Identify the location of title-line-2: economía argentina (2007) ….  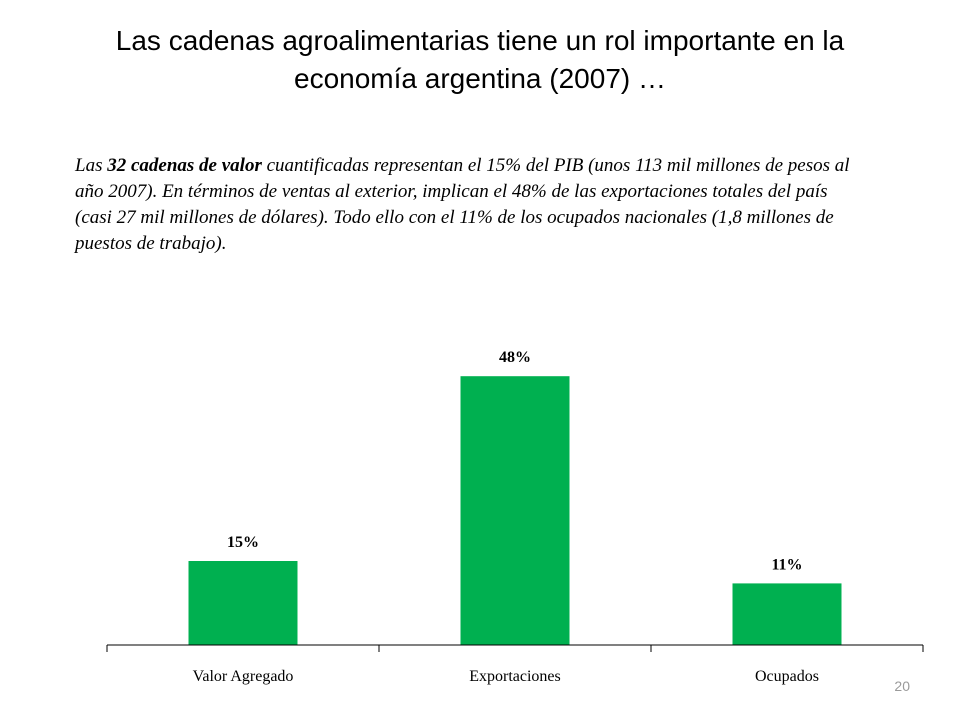
(480, 78).